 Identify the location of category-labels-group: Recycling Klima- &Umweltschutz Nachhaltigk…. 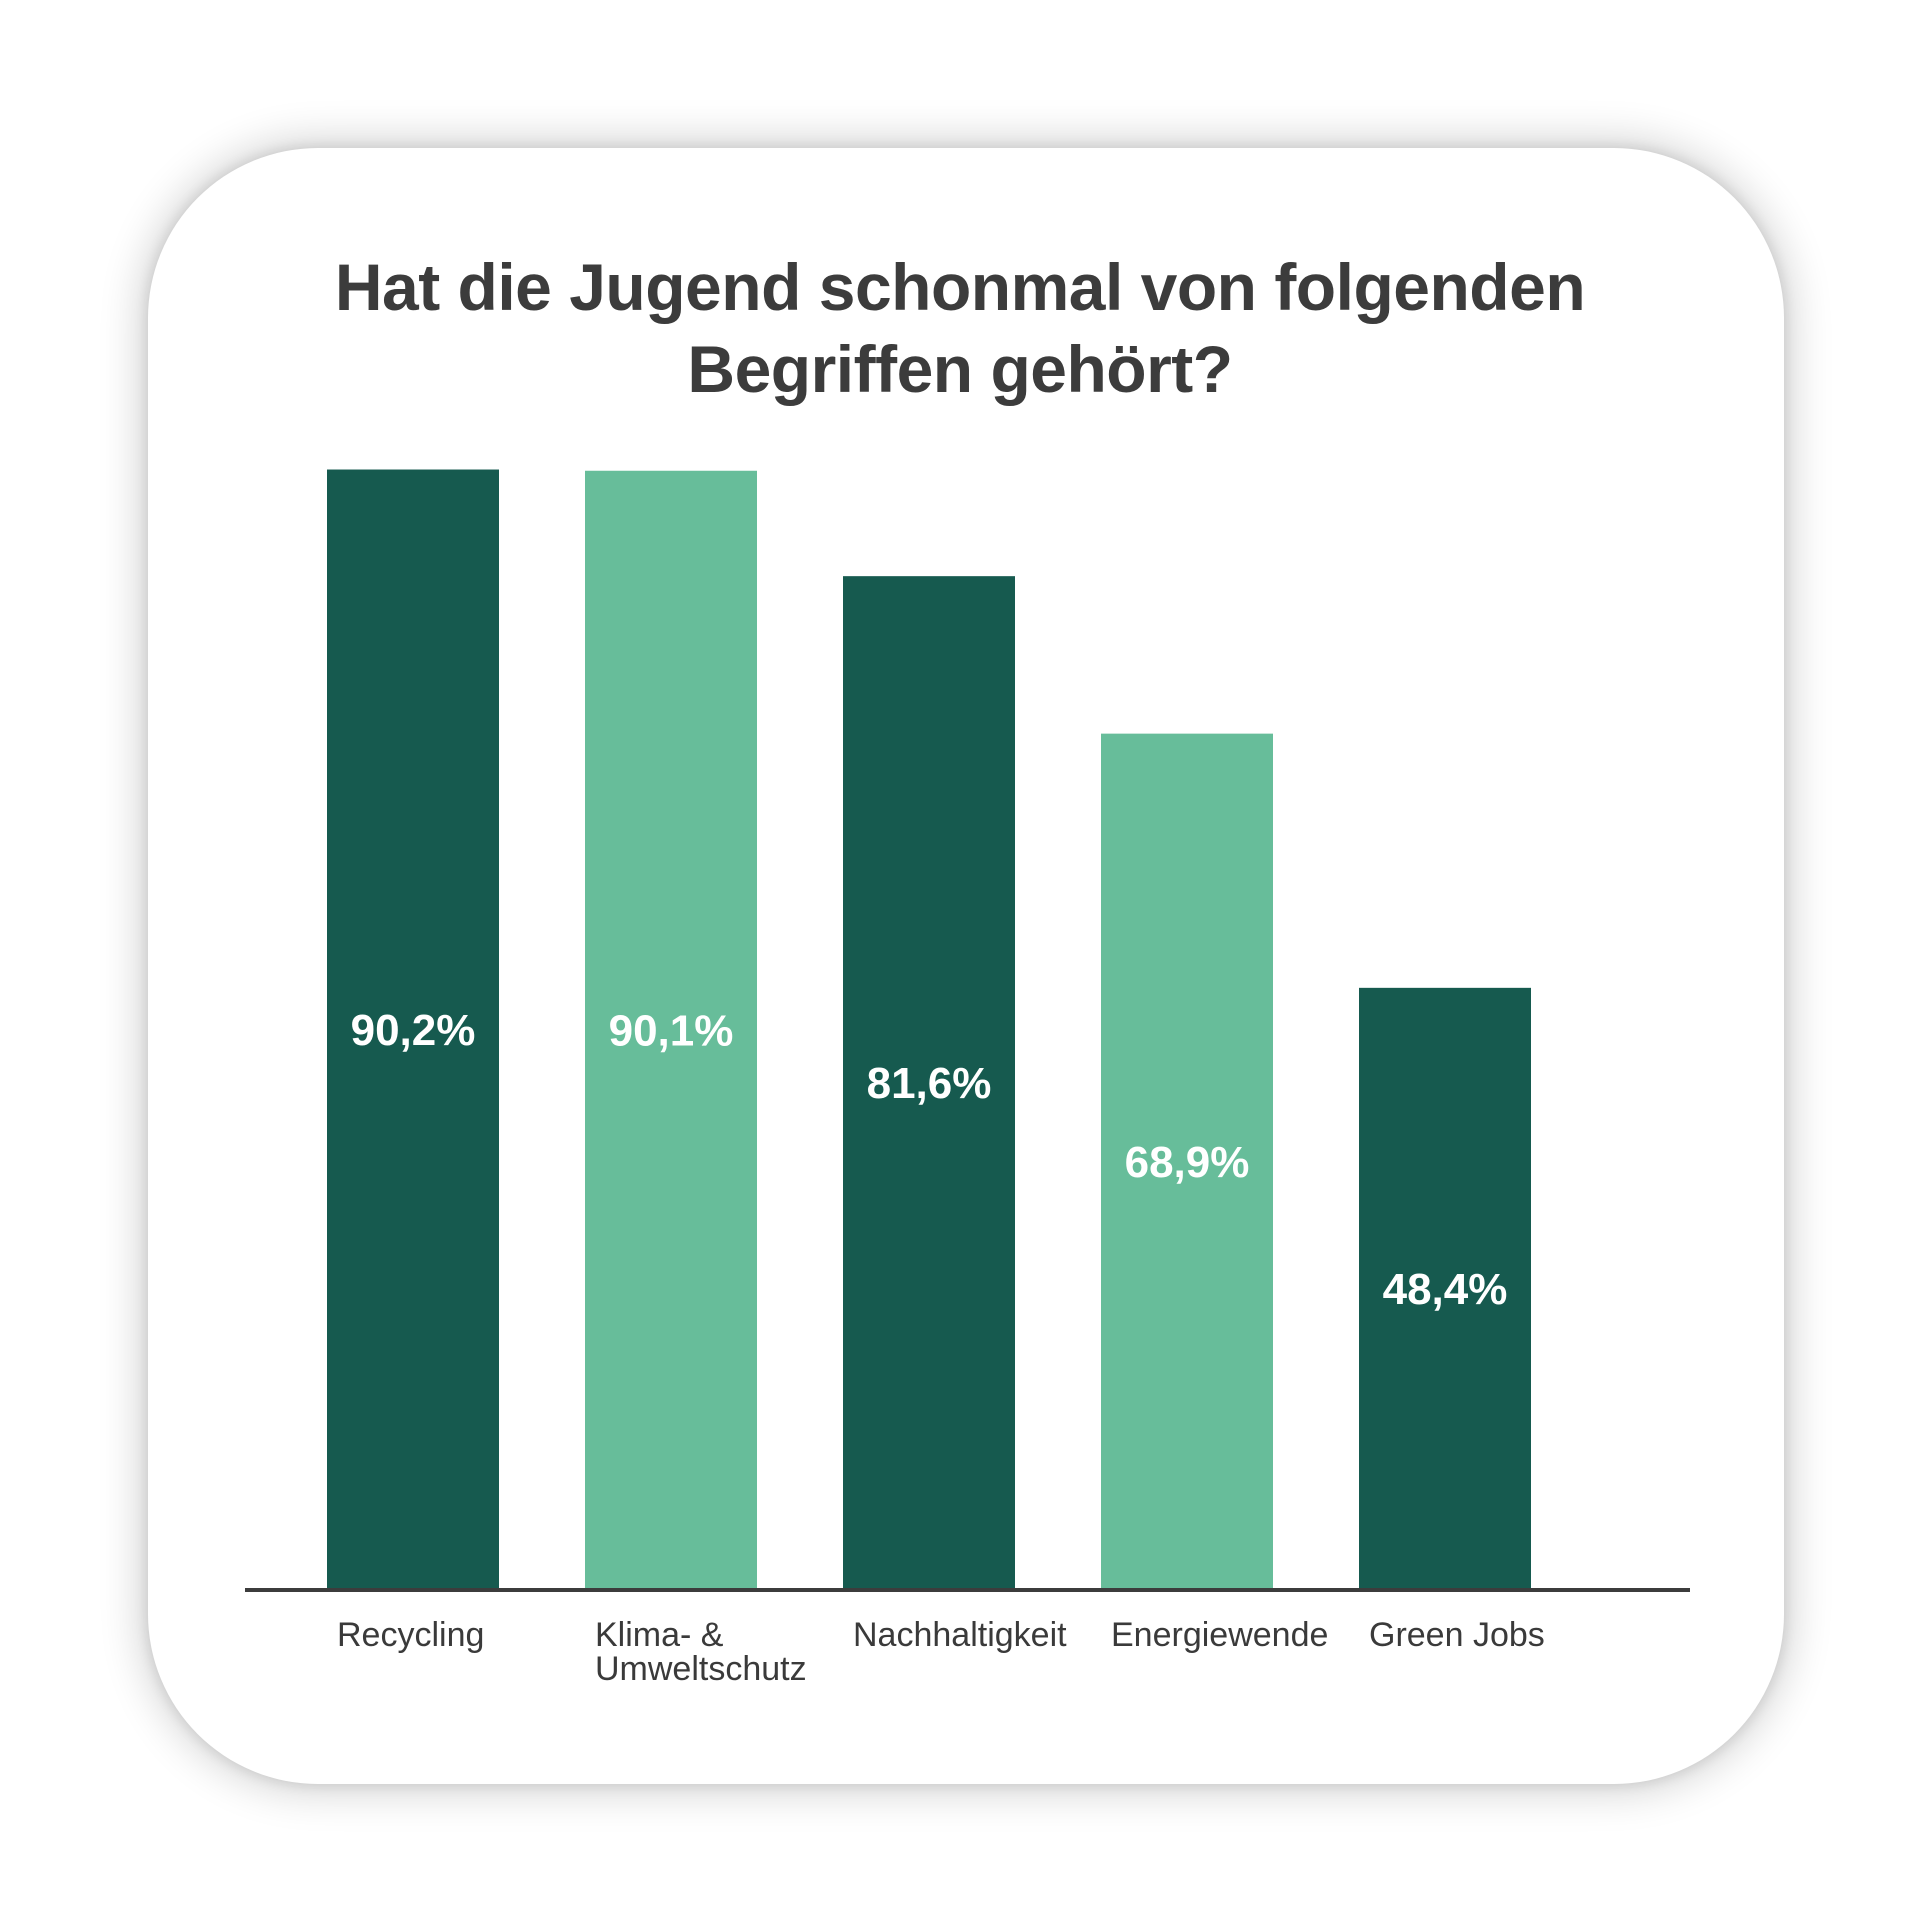
(941, 1652).